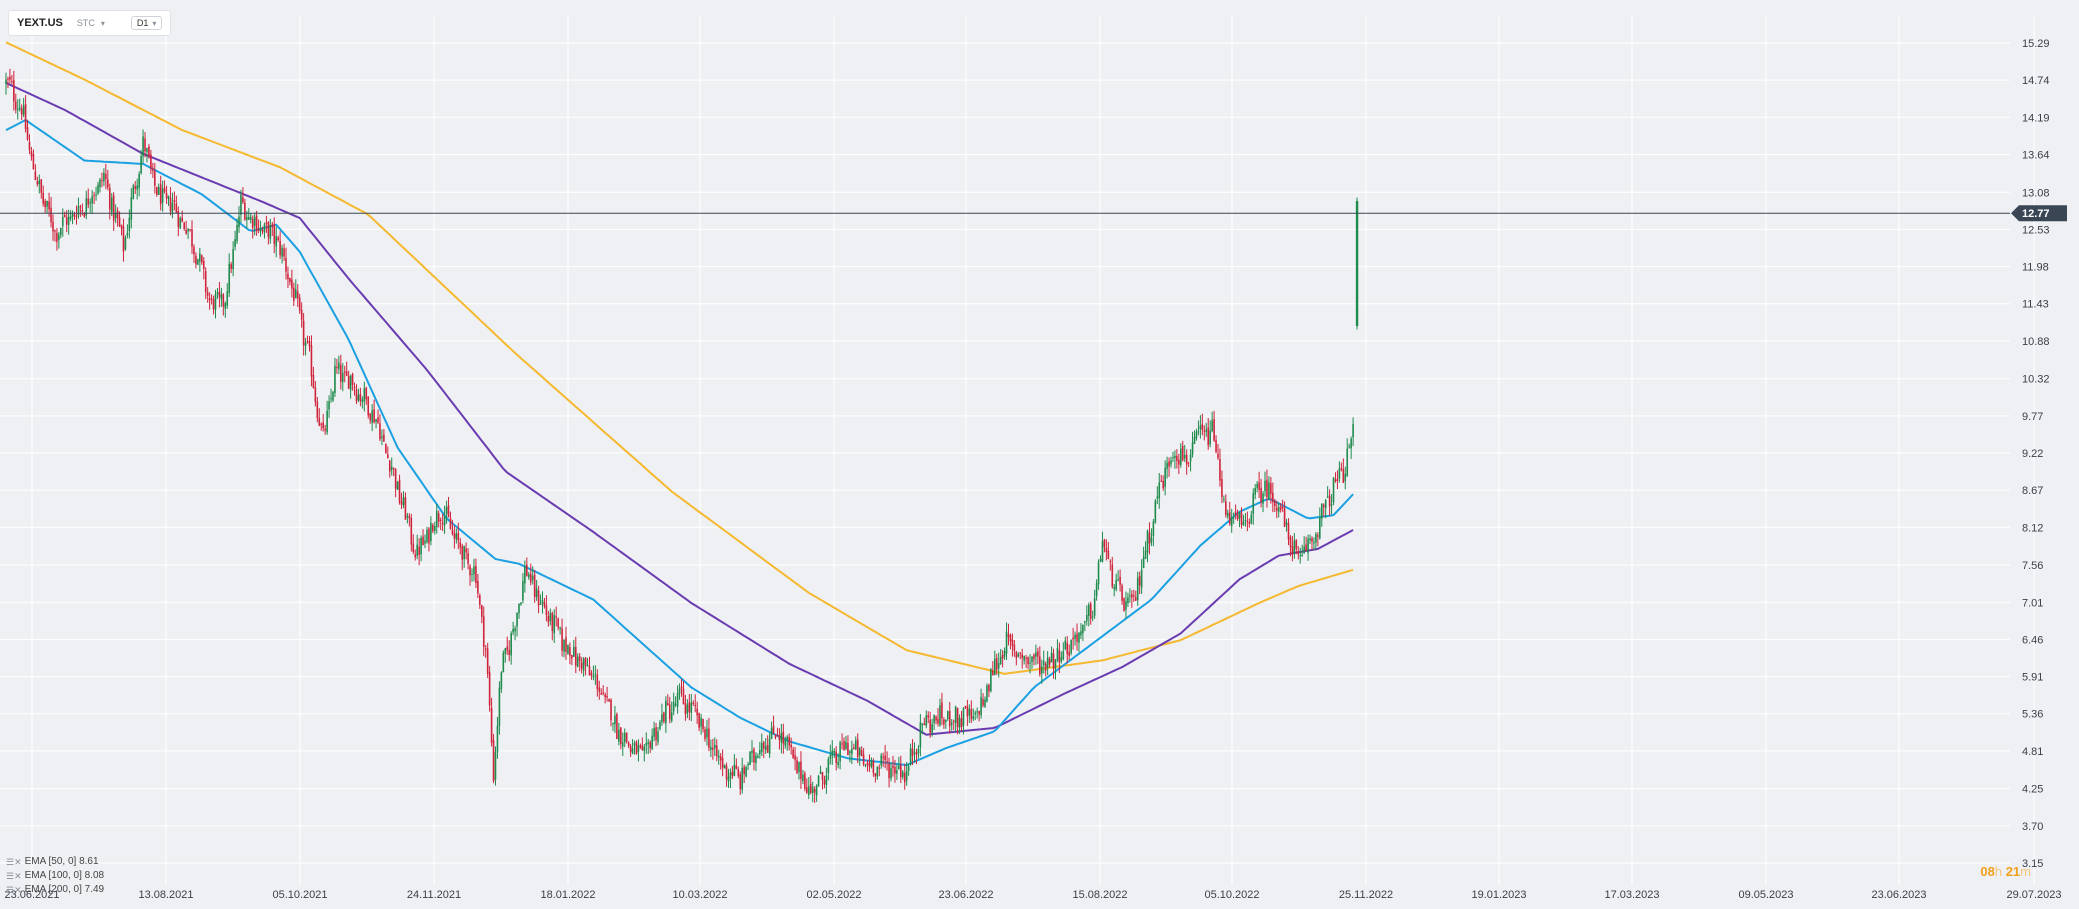 Image resolution: width=2079 pixels, height=909 pixels. I want to click on legend-ema100: ☰✕ EMA [100, 0] 8.08, so click(55, 876).